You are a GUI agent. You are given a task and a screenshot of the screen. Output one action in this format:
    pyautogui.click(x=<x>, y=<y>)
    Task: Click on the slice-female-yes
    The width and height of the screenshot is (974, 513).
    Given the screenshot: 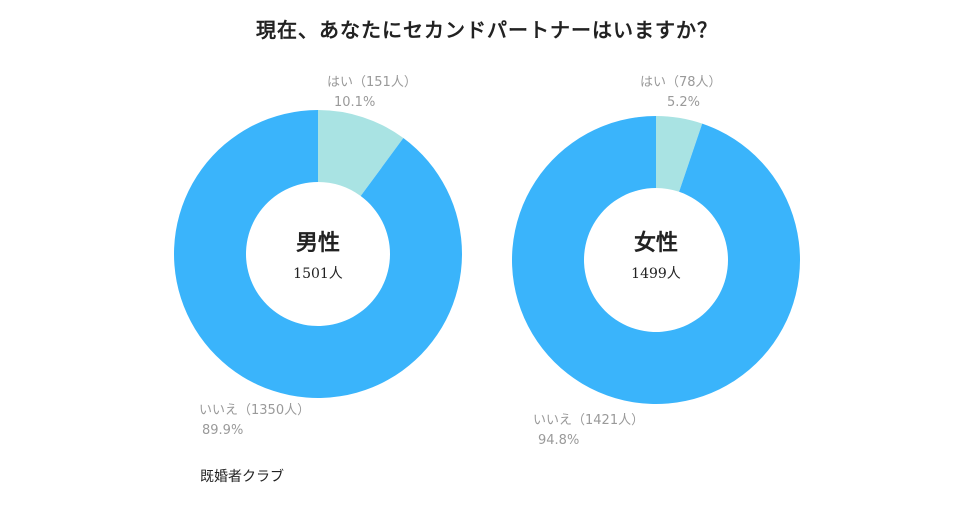 What is the action you would take?
    pyautogui.click(x=679, y=154)
    